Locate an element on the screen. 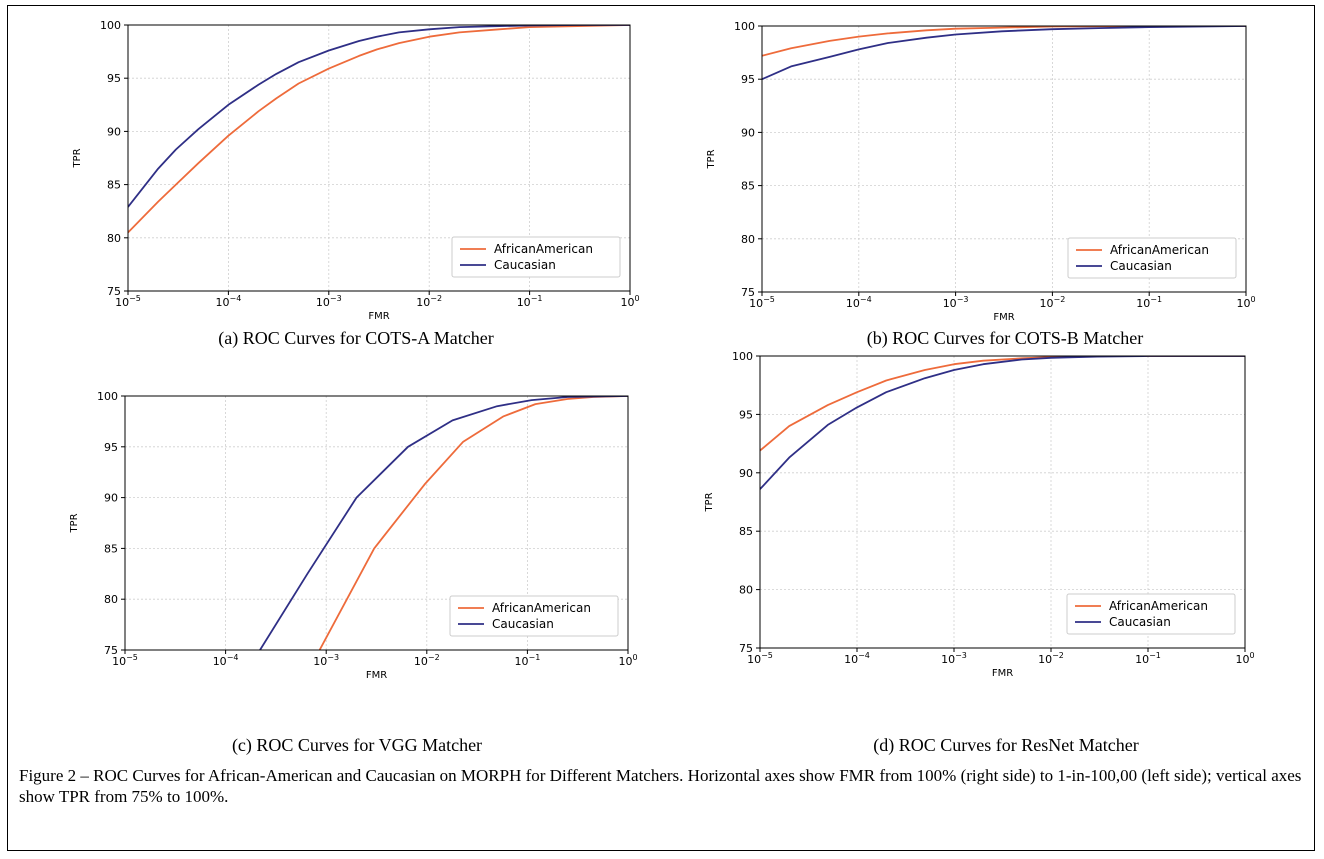  caption-resnet: (d) ROC Curves for ResNet Matcher is located at coordinates (1006, 745).